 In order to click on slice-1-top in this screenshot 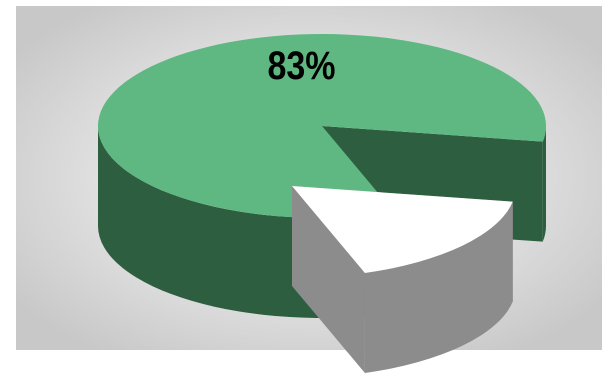, I will do `click(402, 229)`.